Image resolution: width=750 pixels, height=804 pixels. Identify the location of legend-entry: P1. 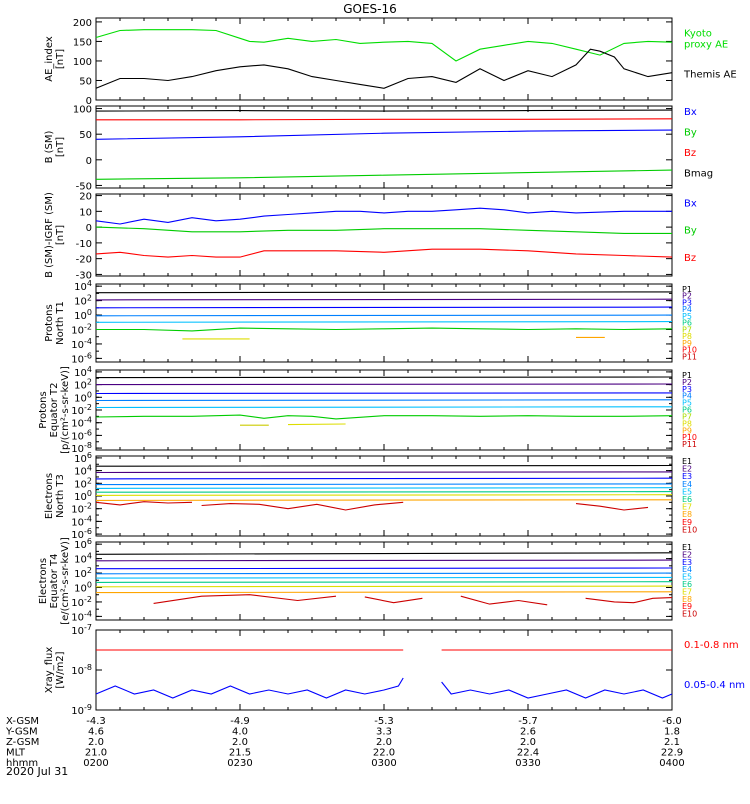
(687, 289).